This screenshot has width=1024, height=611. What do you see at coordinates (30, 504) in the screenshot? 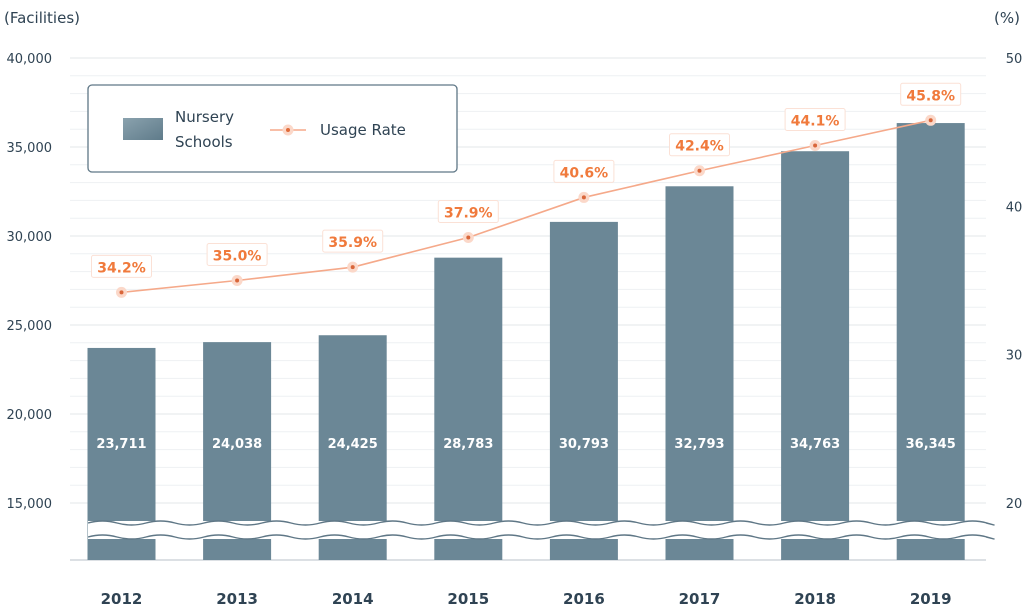
I see `left-tick-label: 15,000` at bounding box center [30, 504].